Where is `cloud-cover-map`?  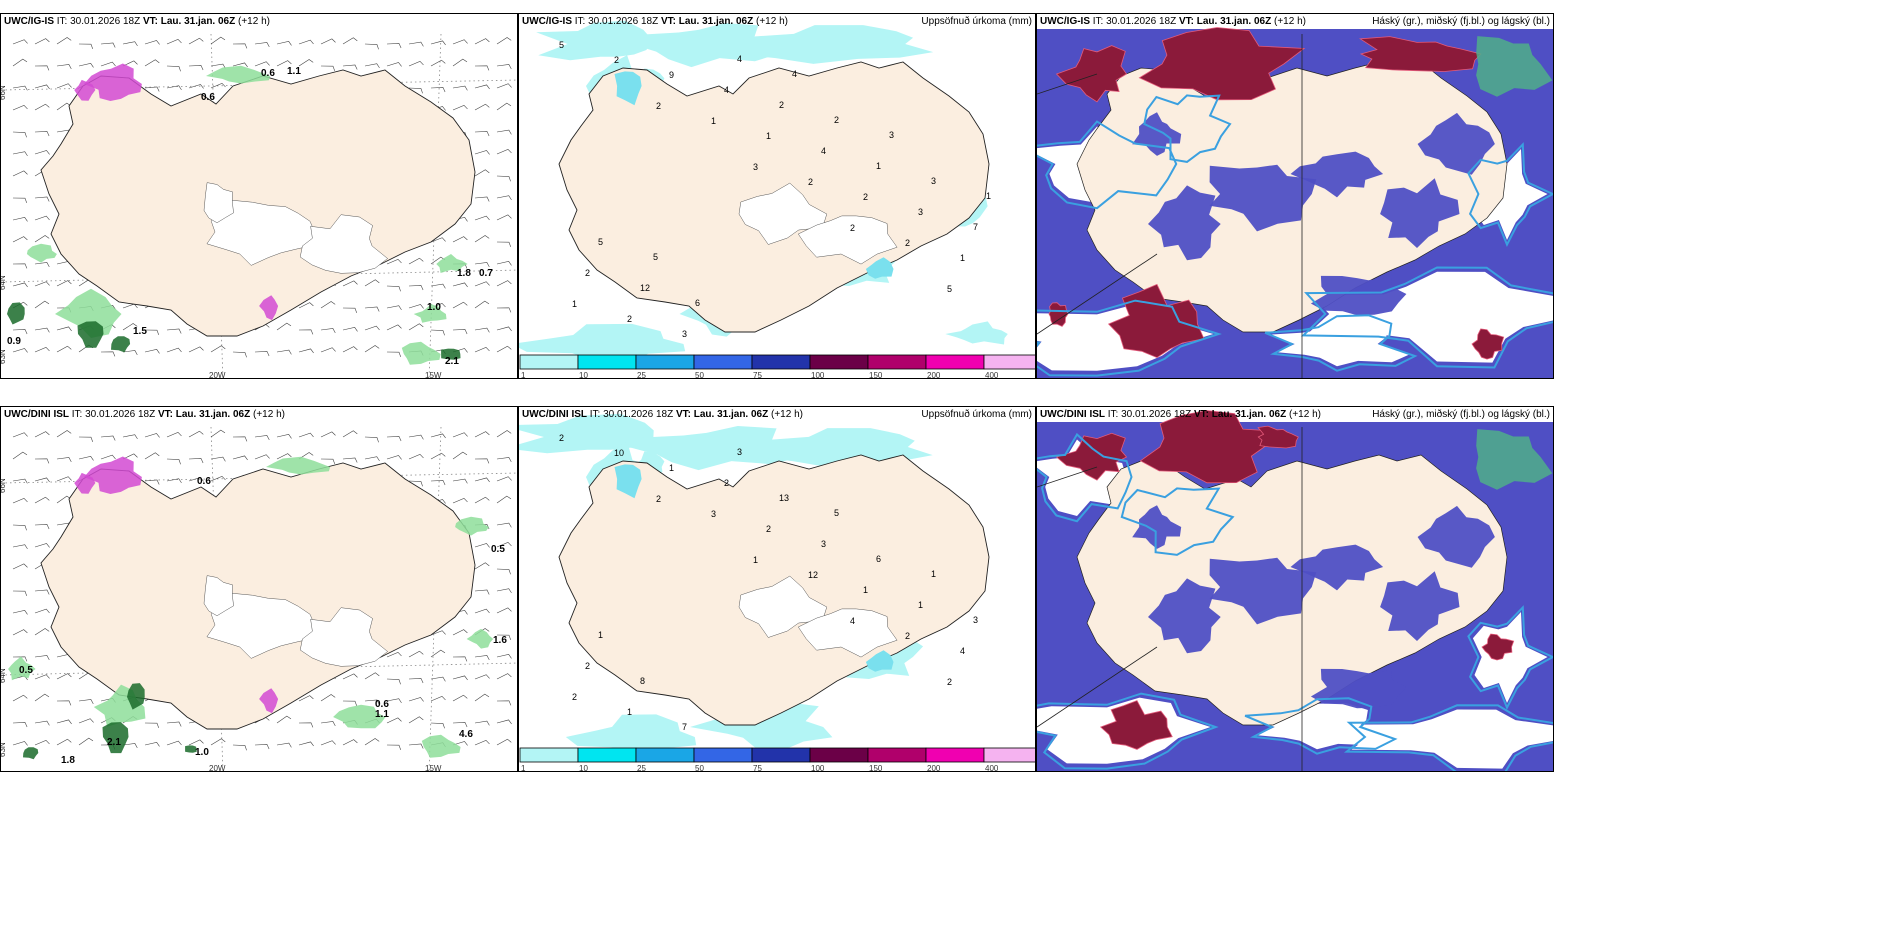
cloud-cover-map is located at coordinates (1295, 202).